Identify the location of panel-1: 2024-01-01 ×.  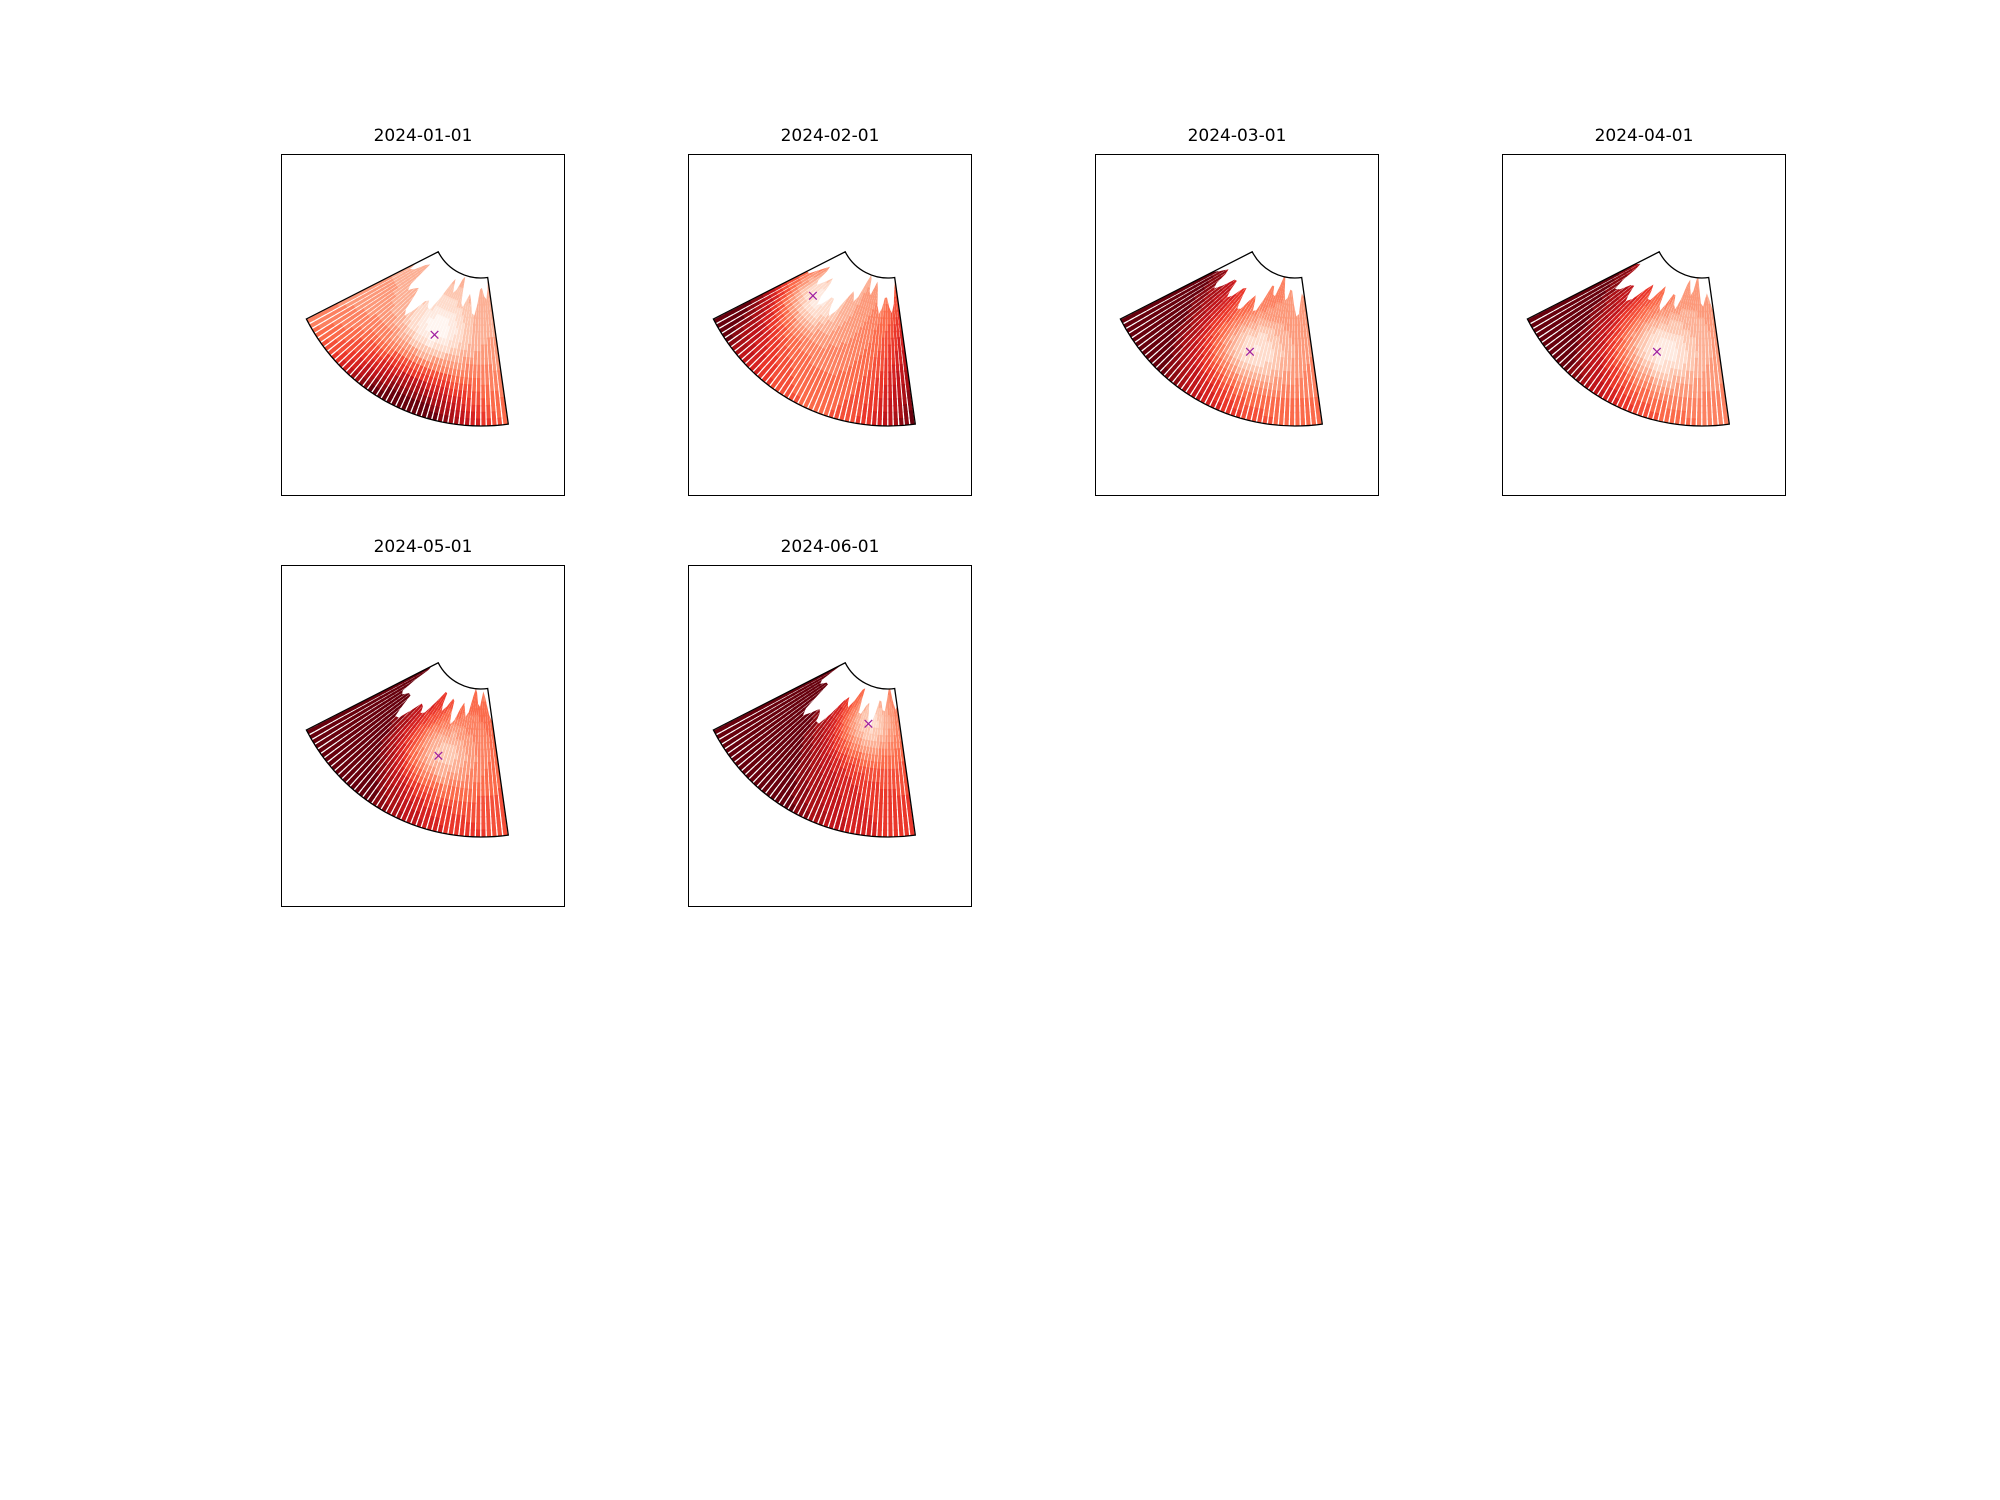
(423, 311).